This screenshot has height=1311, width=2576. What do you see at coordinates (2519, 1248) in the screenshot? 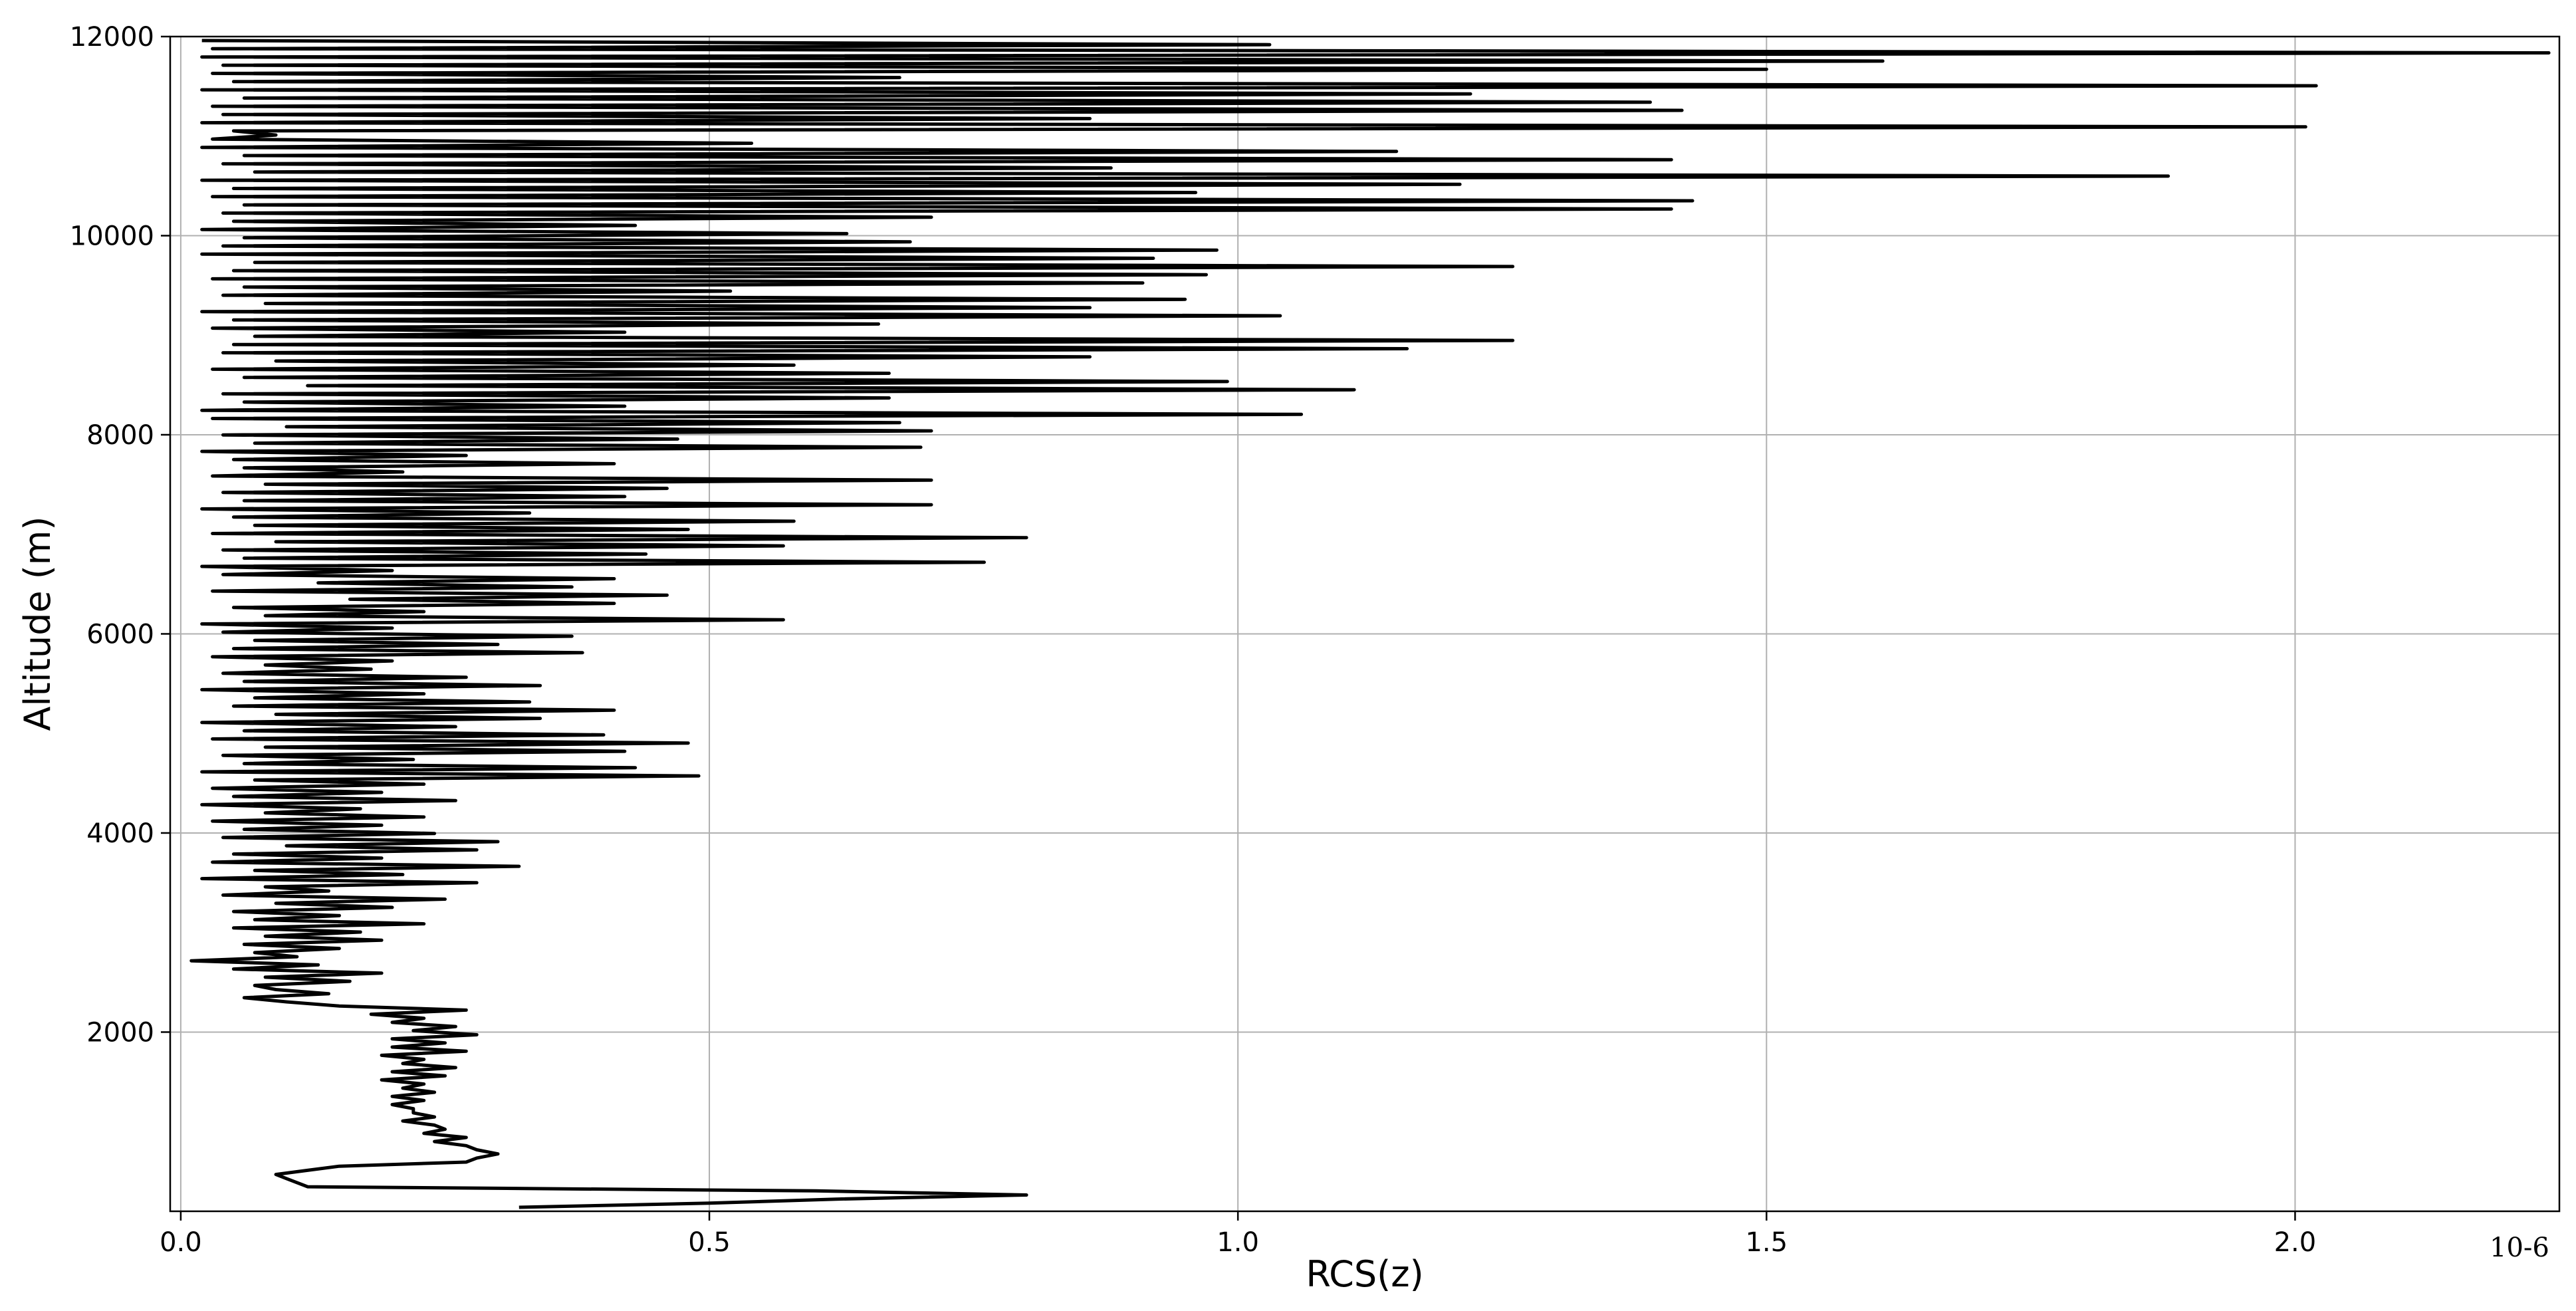
I see `x-axis-multiplier: 10-6` at bounding box center [2519, 1248].